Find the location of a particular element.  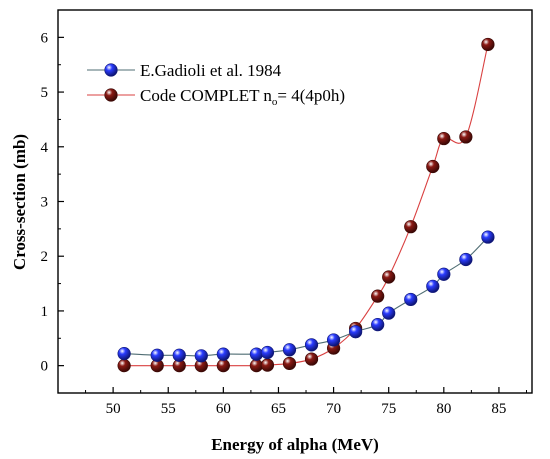

x-tick-label: 85 is located at coordinates (498, 409).